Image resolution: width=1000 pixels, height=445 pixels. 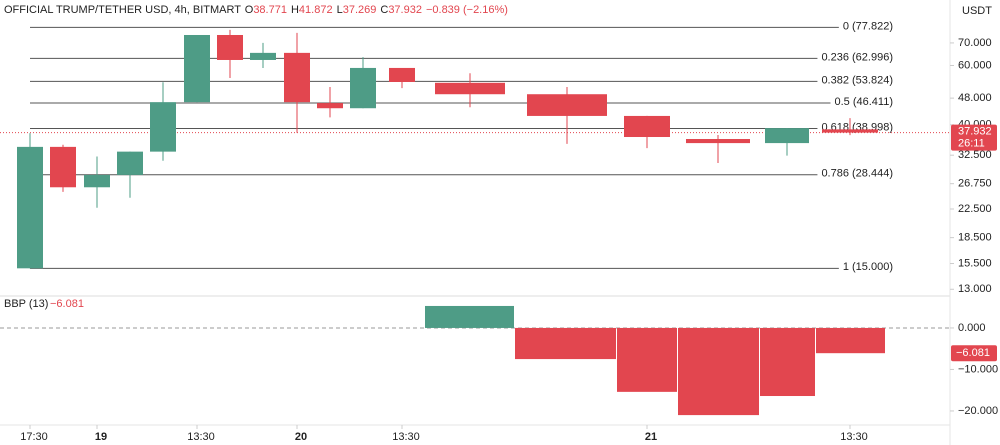 I want to click on y-tick-label: 22.500, so click(x=975, y=209).